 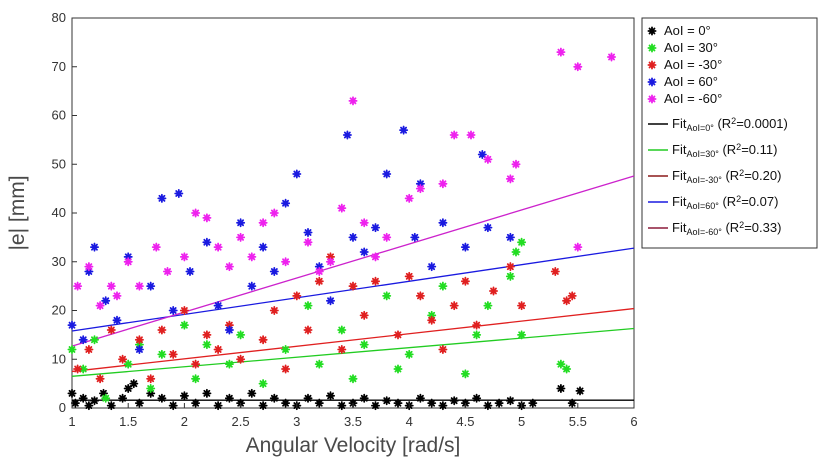 I want to click on y-tick-label: 0, so click(x=62, y=407).